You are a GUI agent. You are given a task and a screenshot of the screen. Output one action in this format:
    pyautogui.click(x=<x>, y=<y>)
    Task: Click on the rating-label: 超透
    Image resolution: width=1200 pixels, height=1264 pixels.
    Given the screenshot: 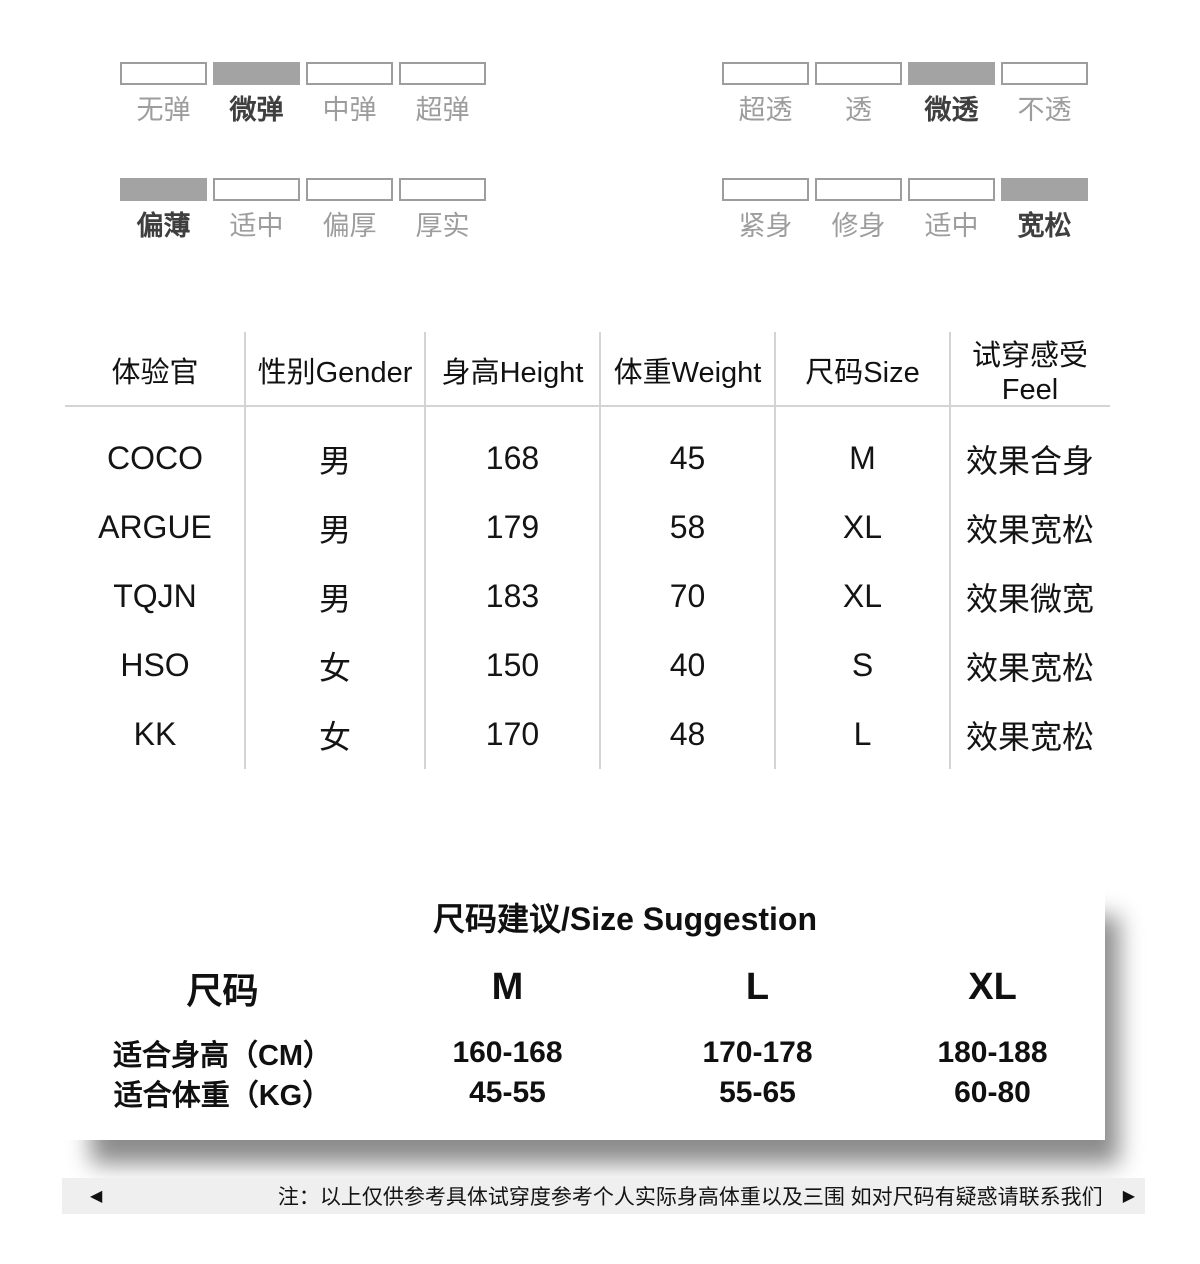 What is the action you would take?
    pyautogui.click(x=765, y=110)
    